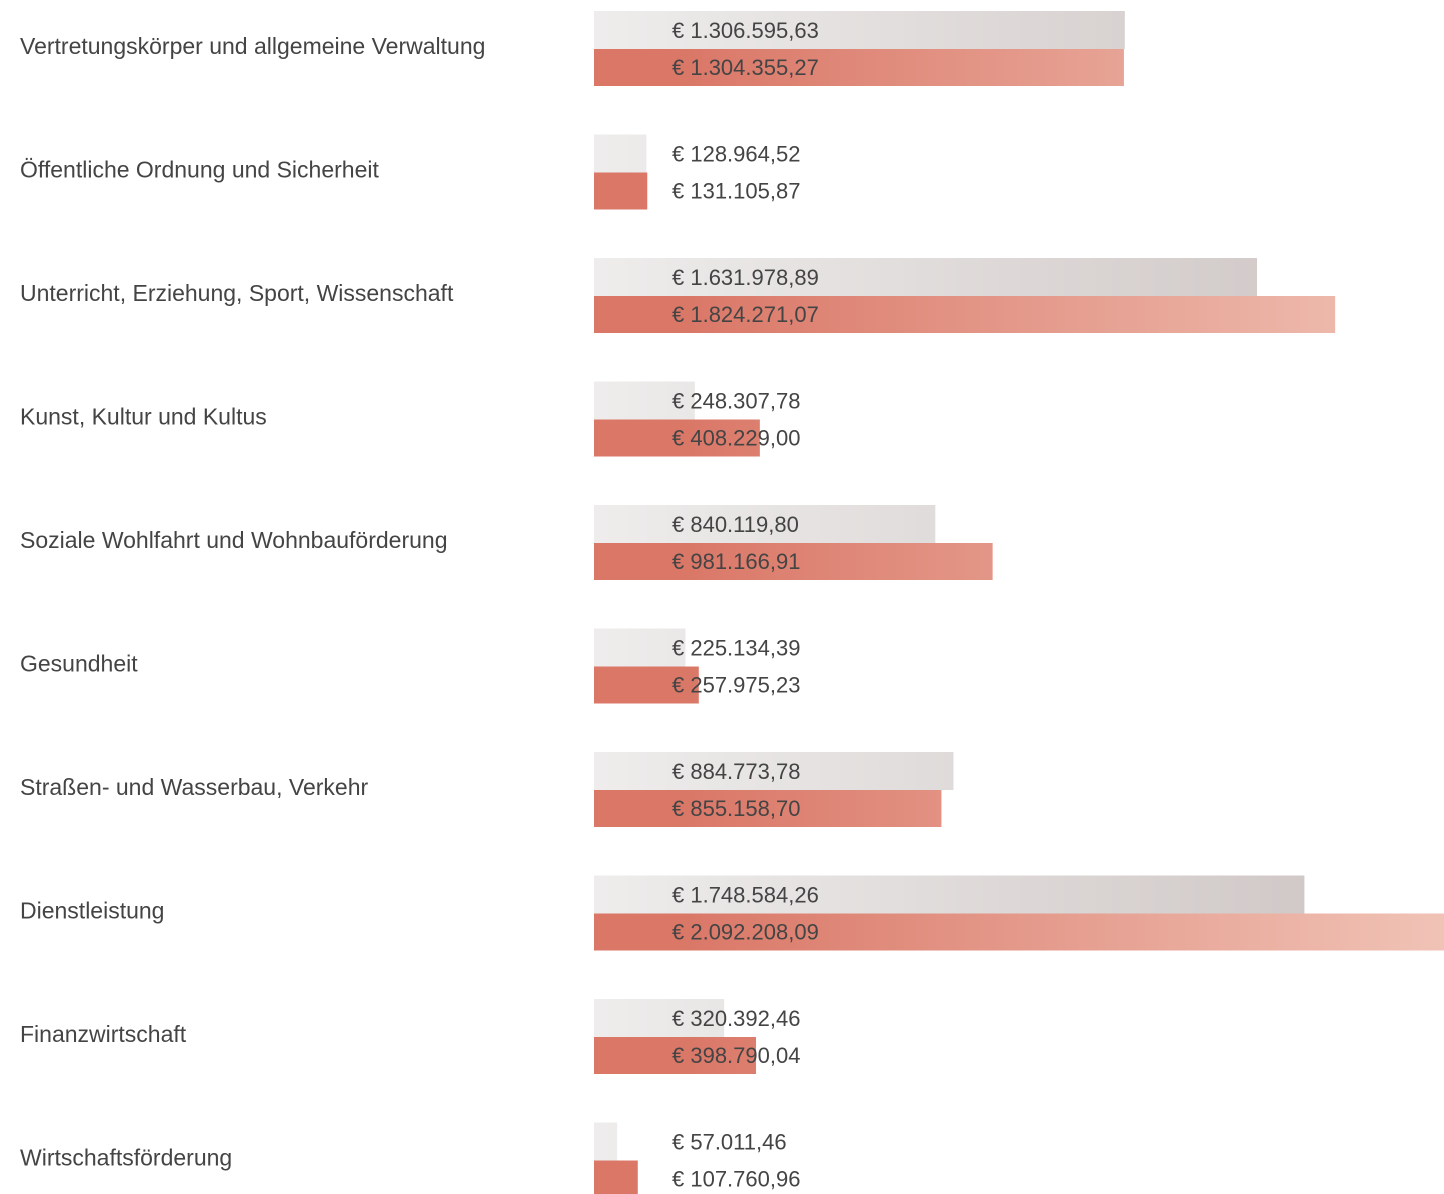  I want to click on value-label: € 225.134,39, so click(736, 647).